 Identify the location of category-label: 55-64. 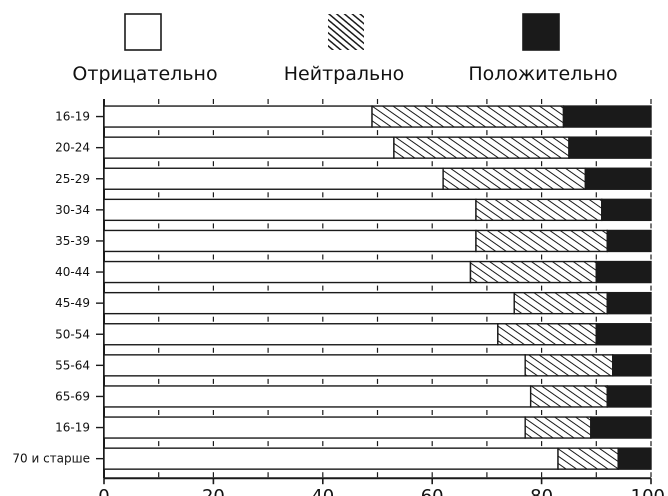
(72, 365).